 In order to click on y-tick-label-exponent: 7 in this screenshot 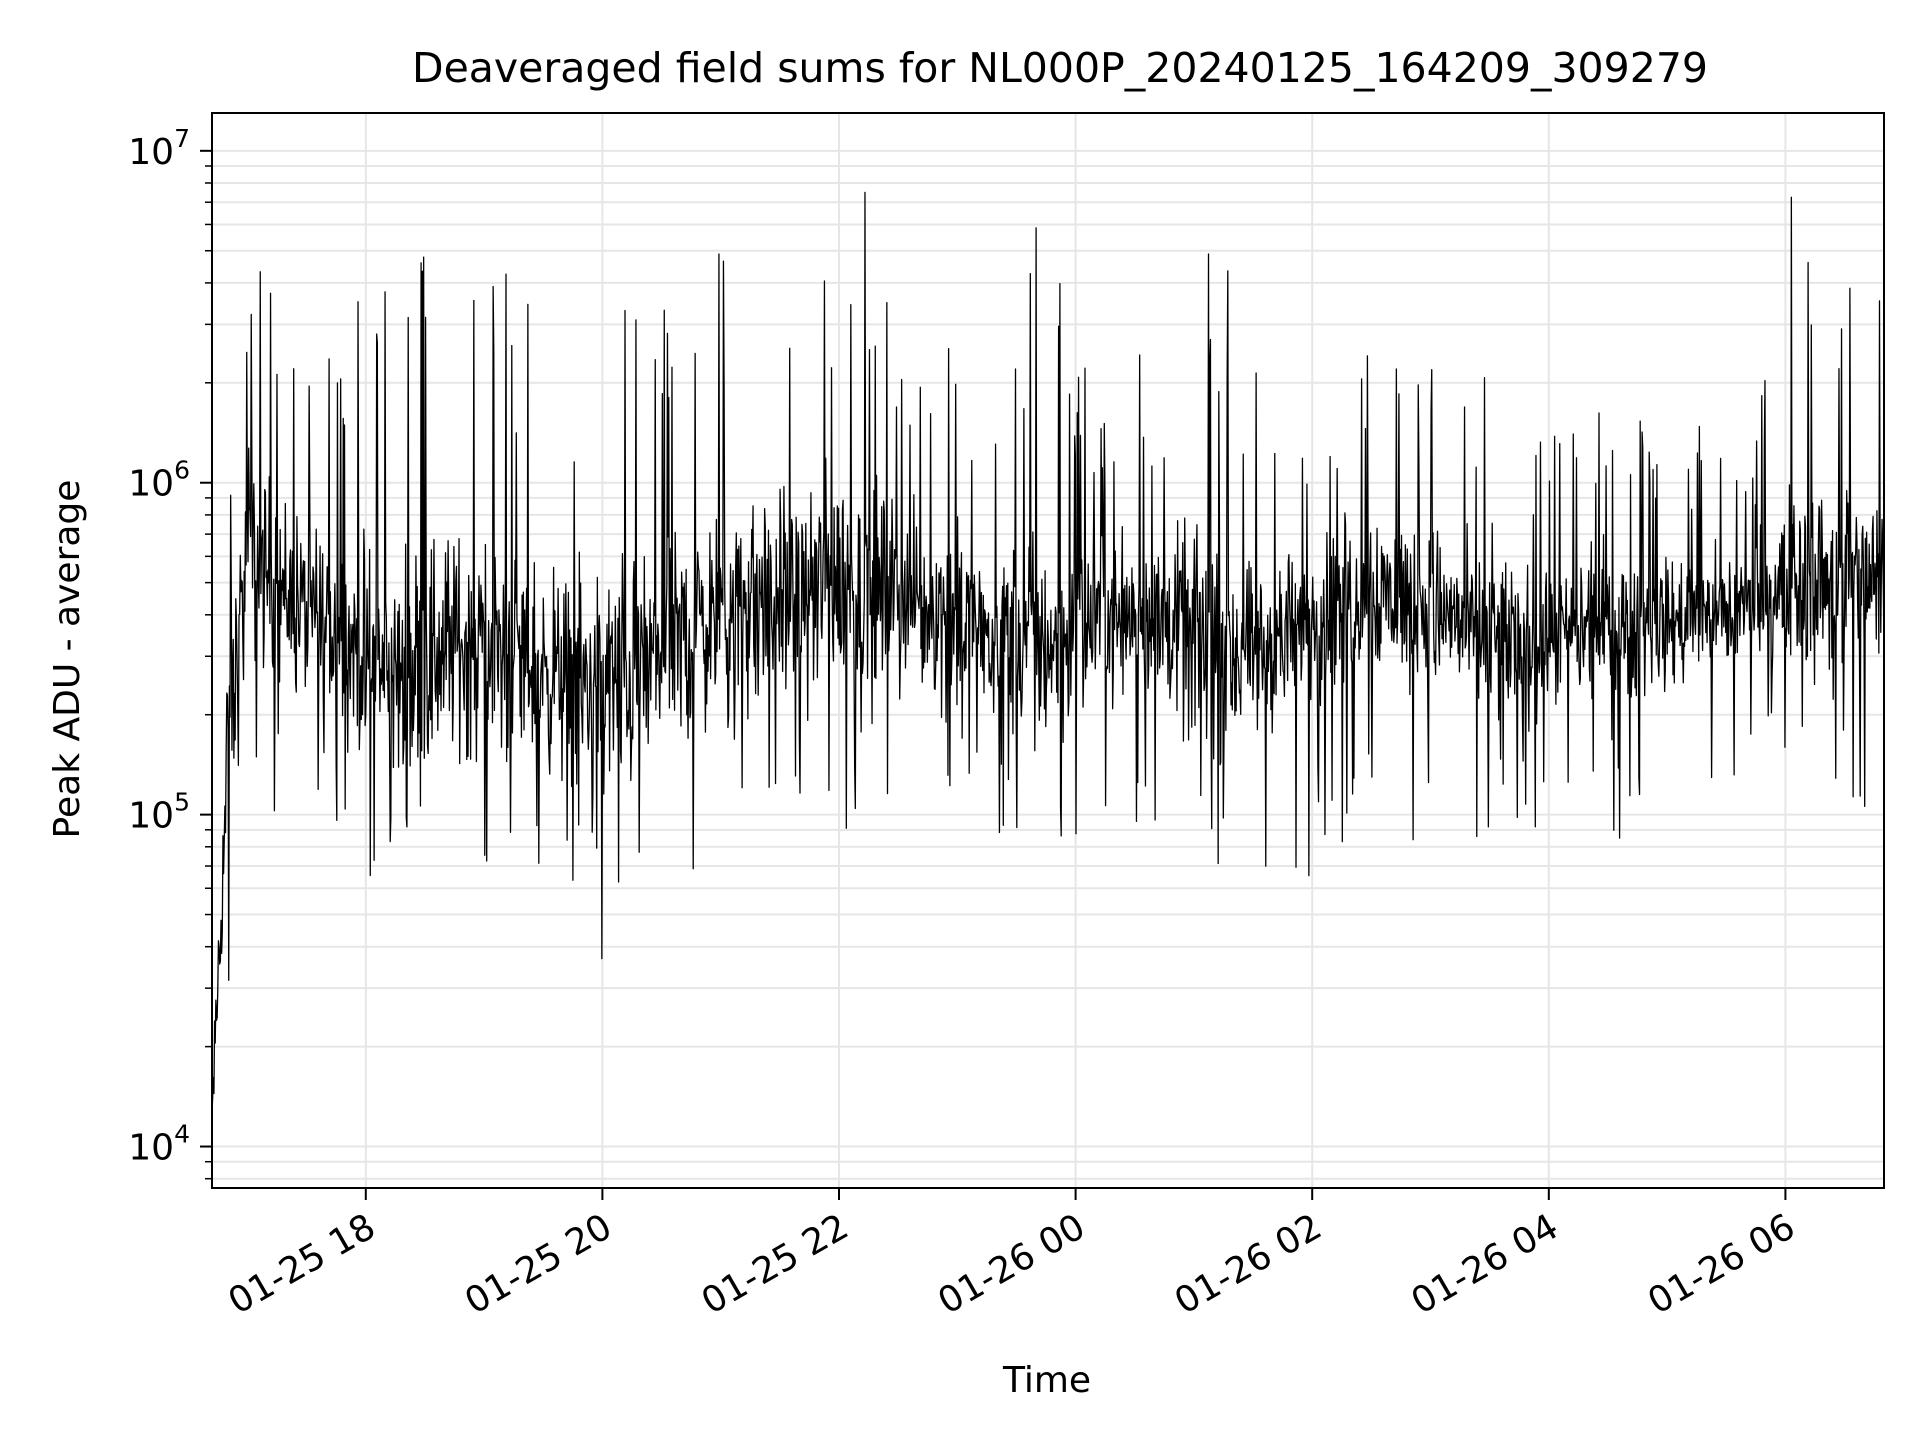, I will do `click(182, 138)`.